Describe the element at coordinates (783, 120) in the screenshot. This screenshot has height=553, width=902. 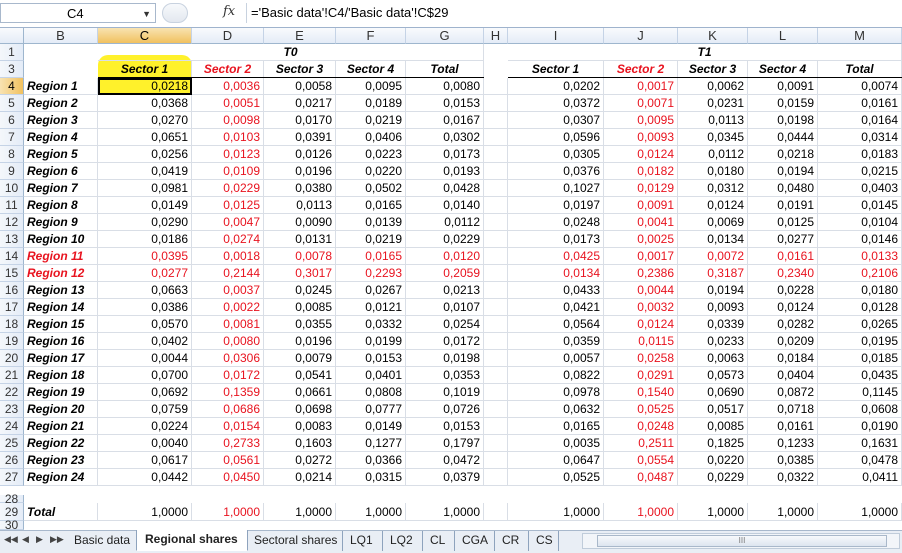
I see `t1-cell-sector-4: 0,0198` at that location.